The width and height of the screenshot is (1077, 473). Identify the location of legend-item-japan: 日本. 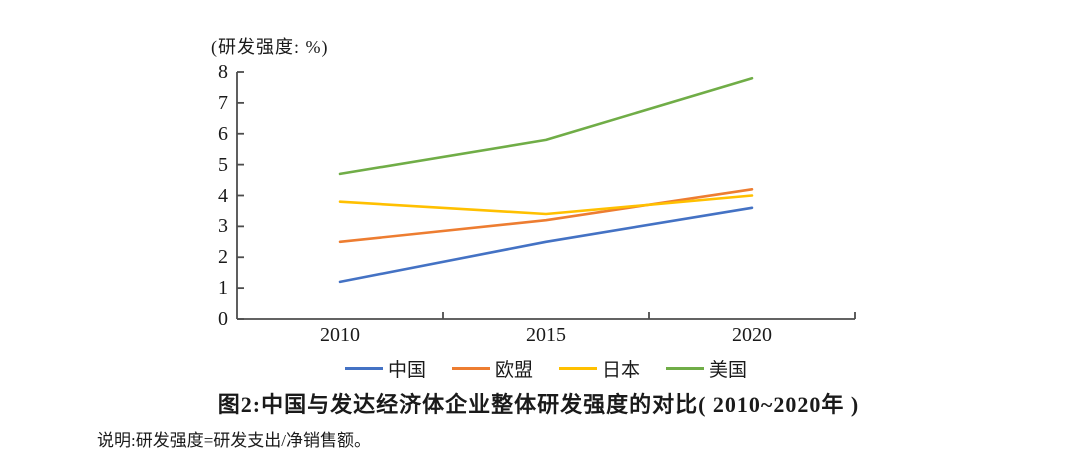
(599, 368).